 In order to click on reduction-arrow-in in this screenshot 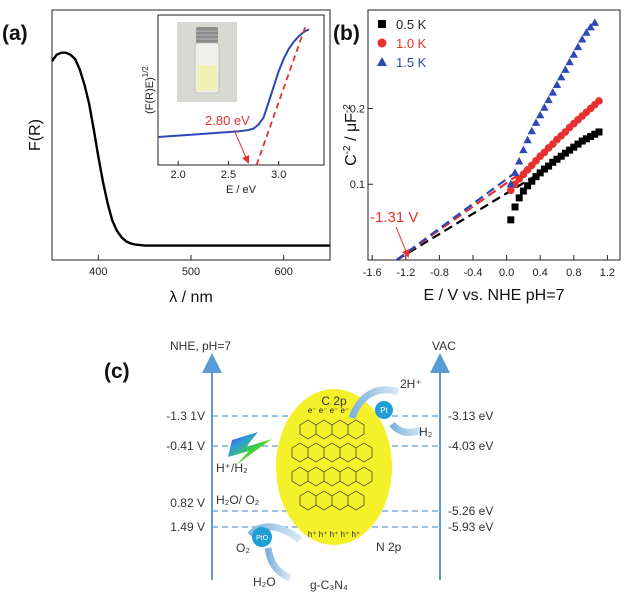, I will do `click(374, 403)`.